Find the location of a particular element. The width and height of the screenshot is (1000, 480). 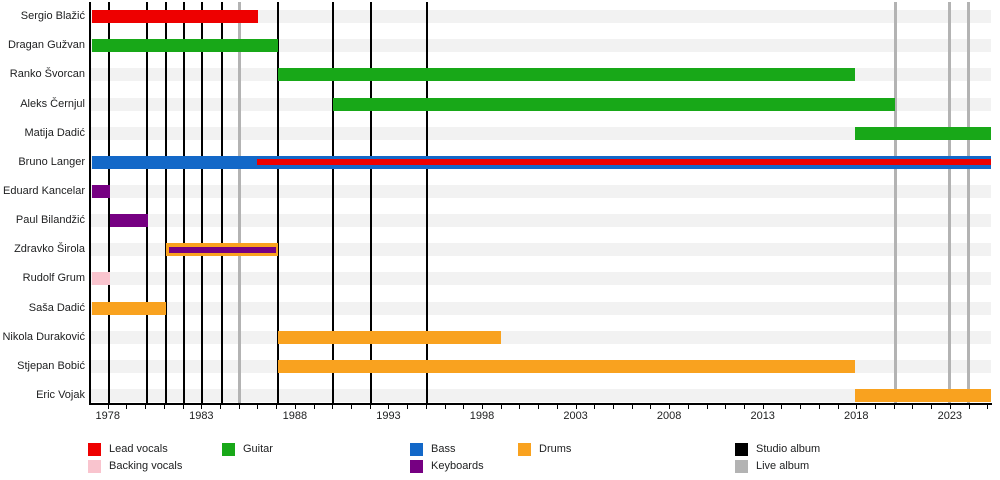

legend-label: Backing vocals is located at coordinates (146, 466).